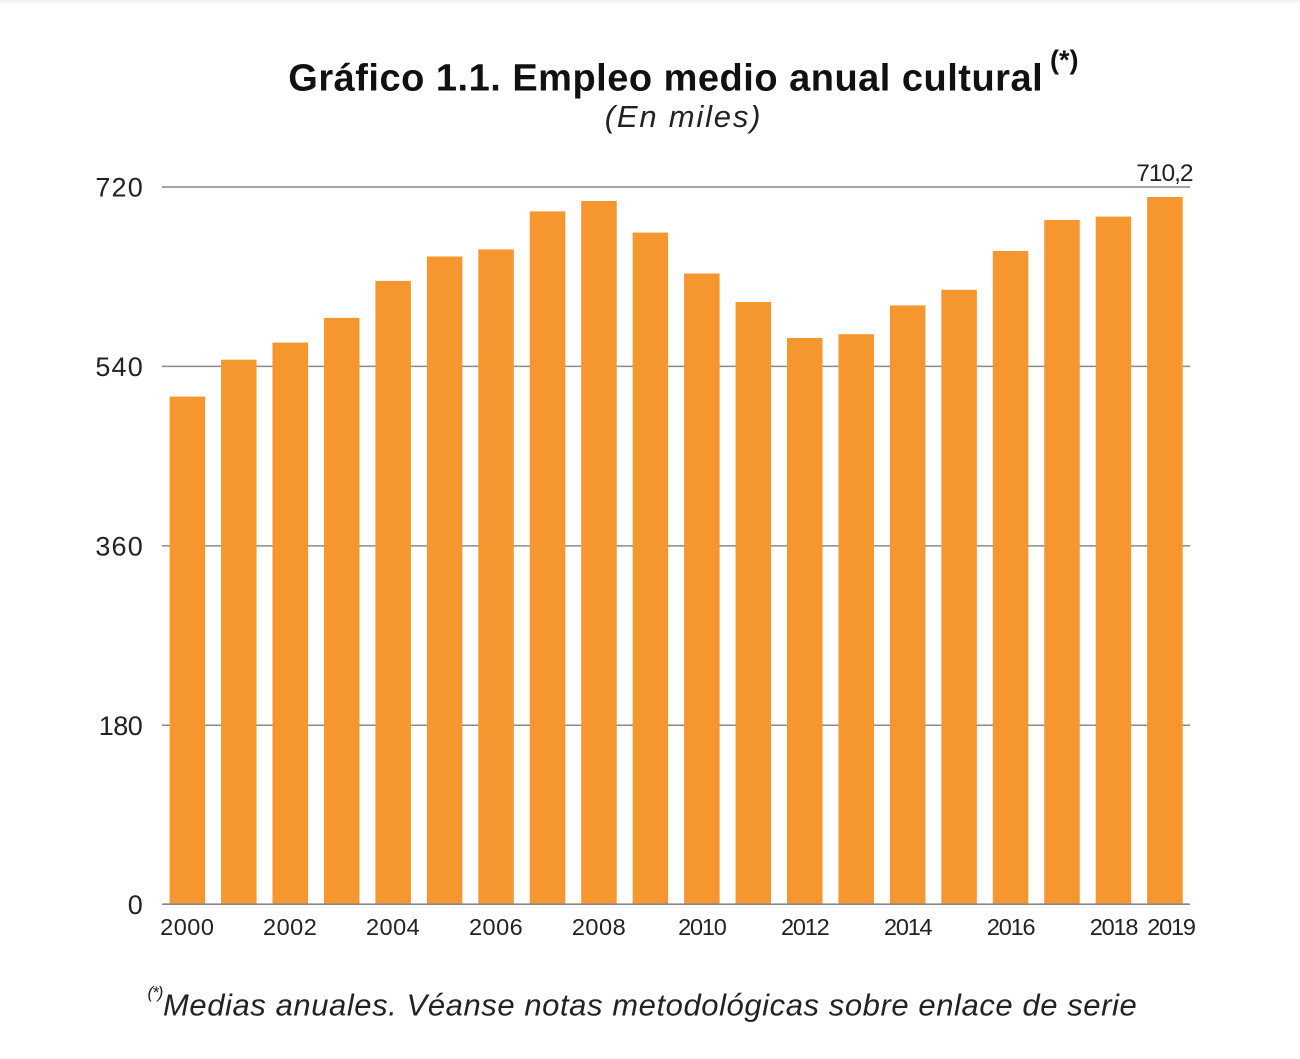 The image size is (1300, 1059). What do you see at coordinates (805, 927) in the screenshot?
I see `svg-text: 2012` at bounding box center [805, 927].